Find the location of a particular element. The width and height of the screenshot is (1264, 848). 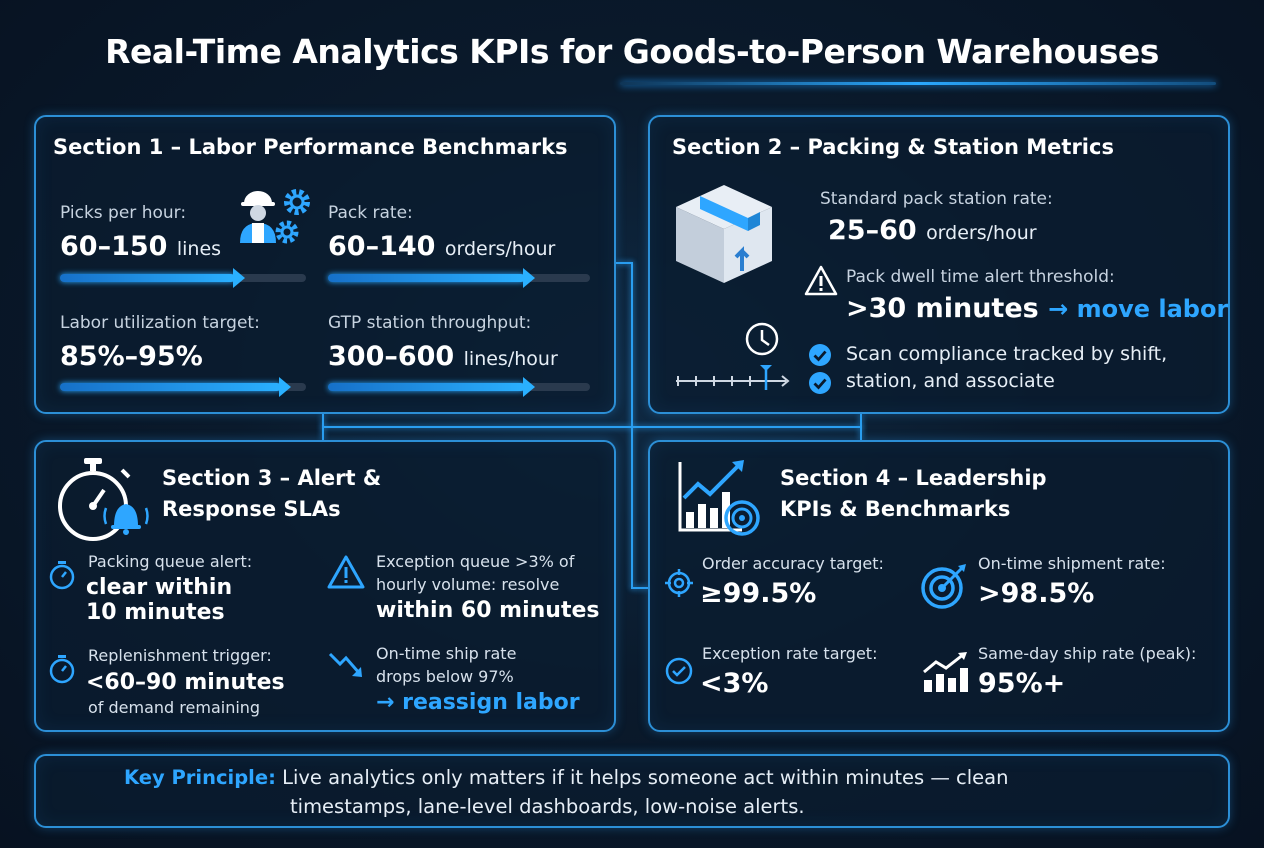

labor-utilization-value: 85%–95% is located at coordinates (131, 356).